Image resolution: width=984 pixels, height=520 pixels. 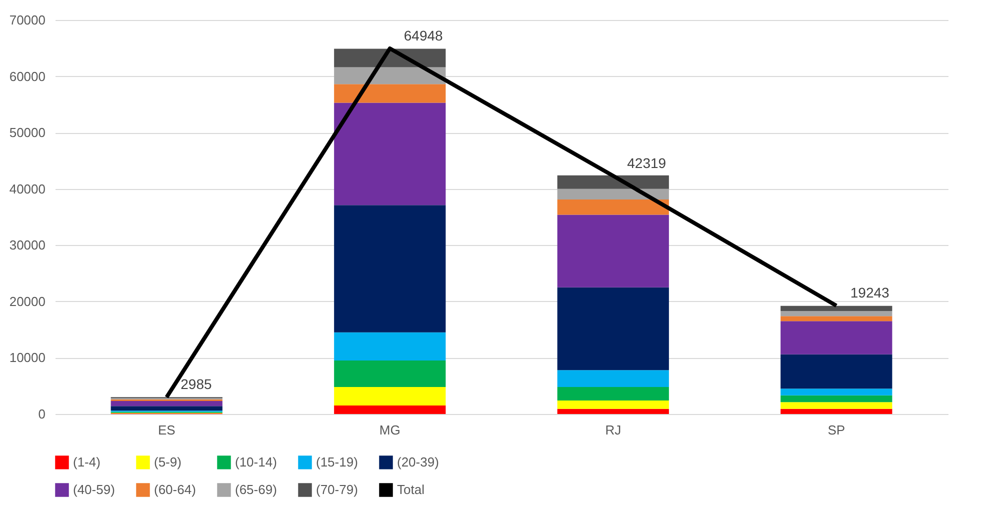 What do you see at coordinates (27, 188) in the screenshot?
I see `y-tick-label: 40000` at bounding box center [27, 188].